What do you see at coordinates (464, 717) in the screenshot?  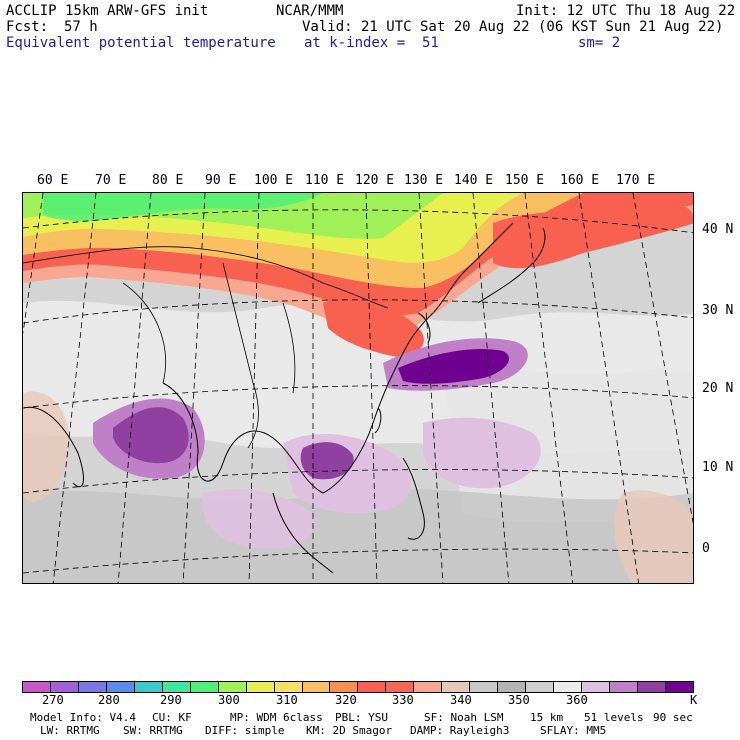 I see `footer-sf: SF: Noah LSM` at bounding box center [464, 717].